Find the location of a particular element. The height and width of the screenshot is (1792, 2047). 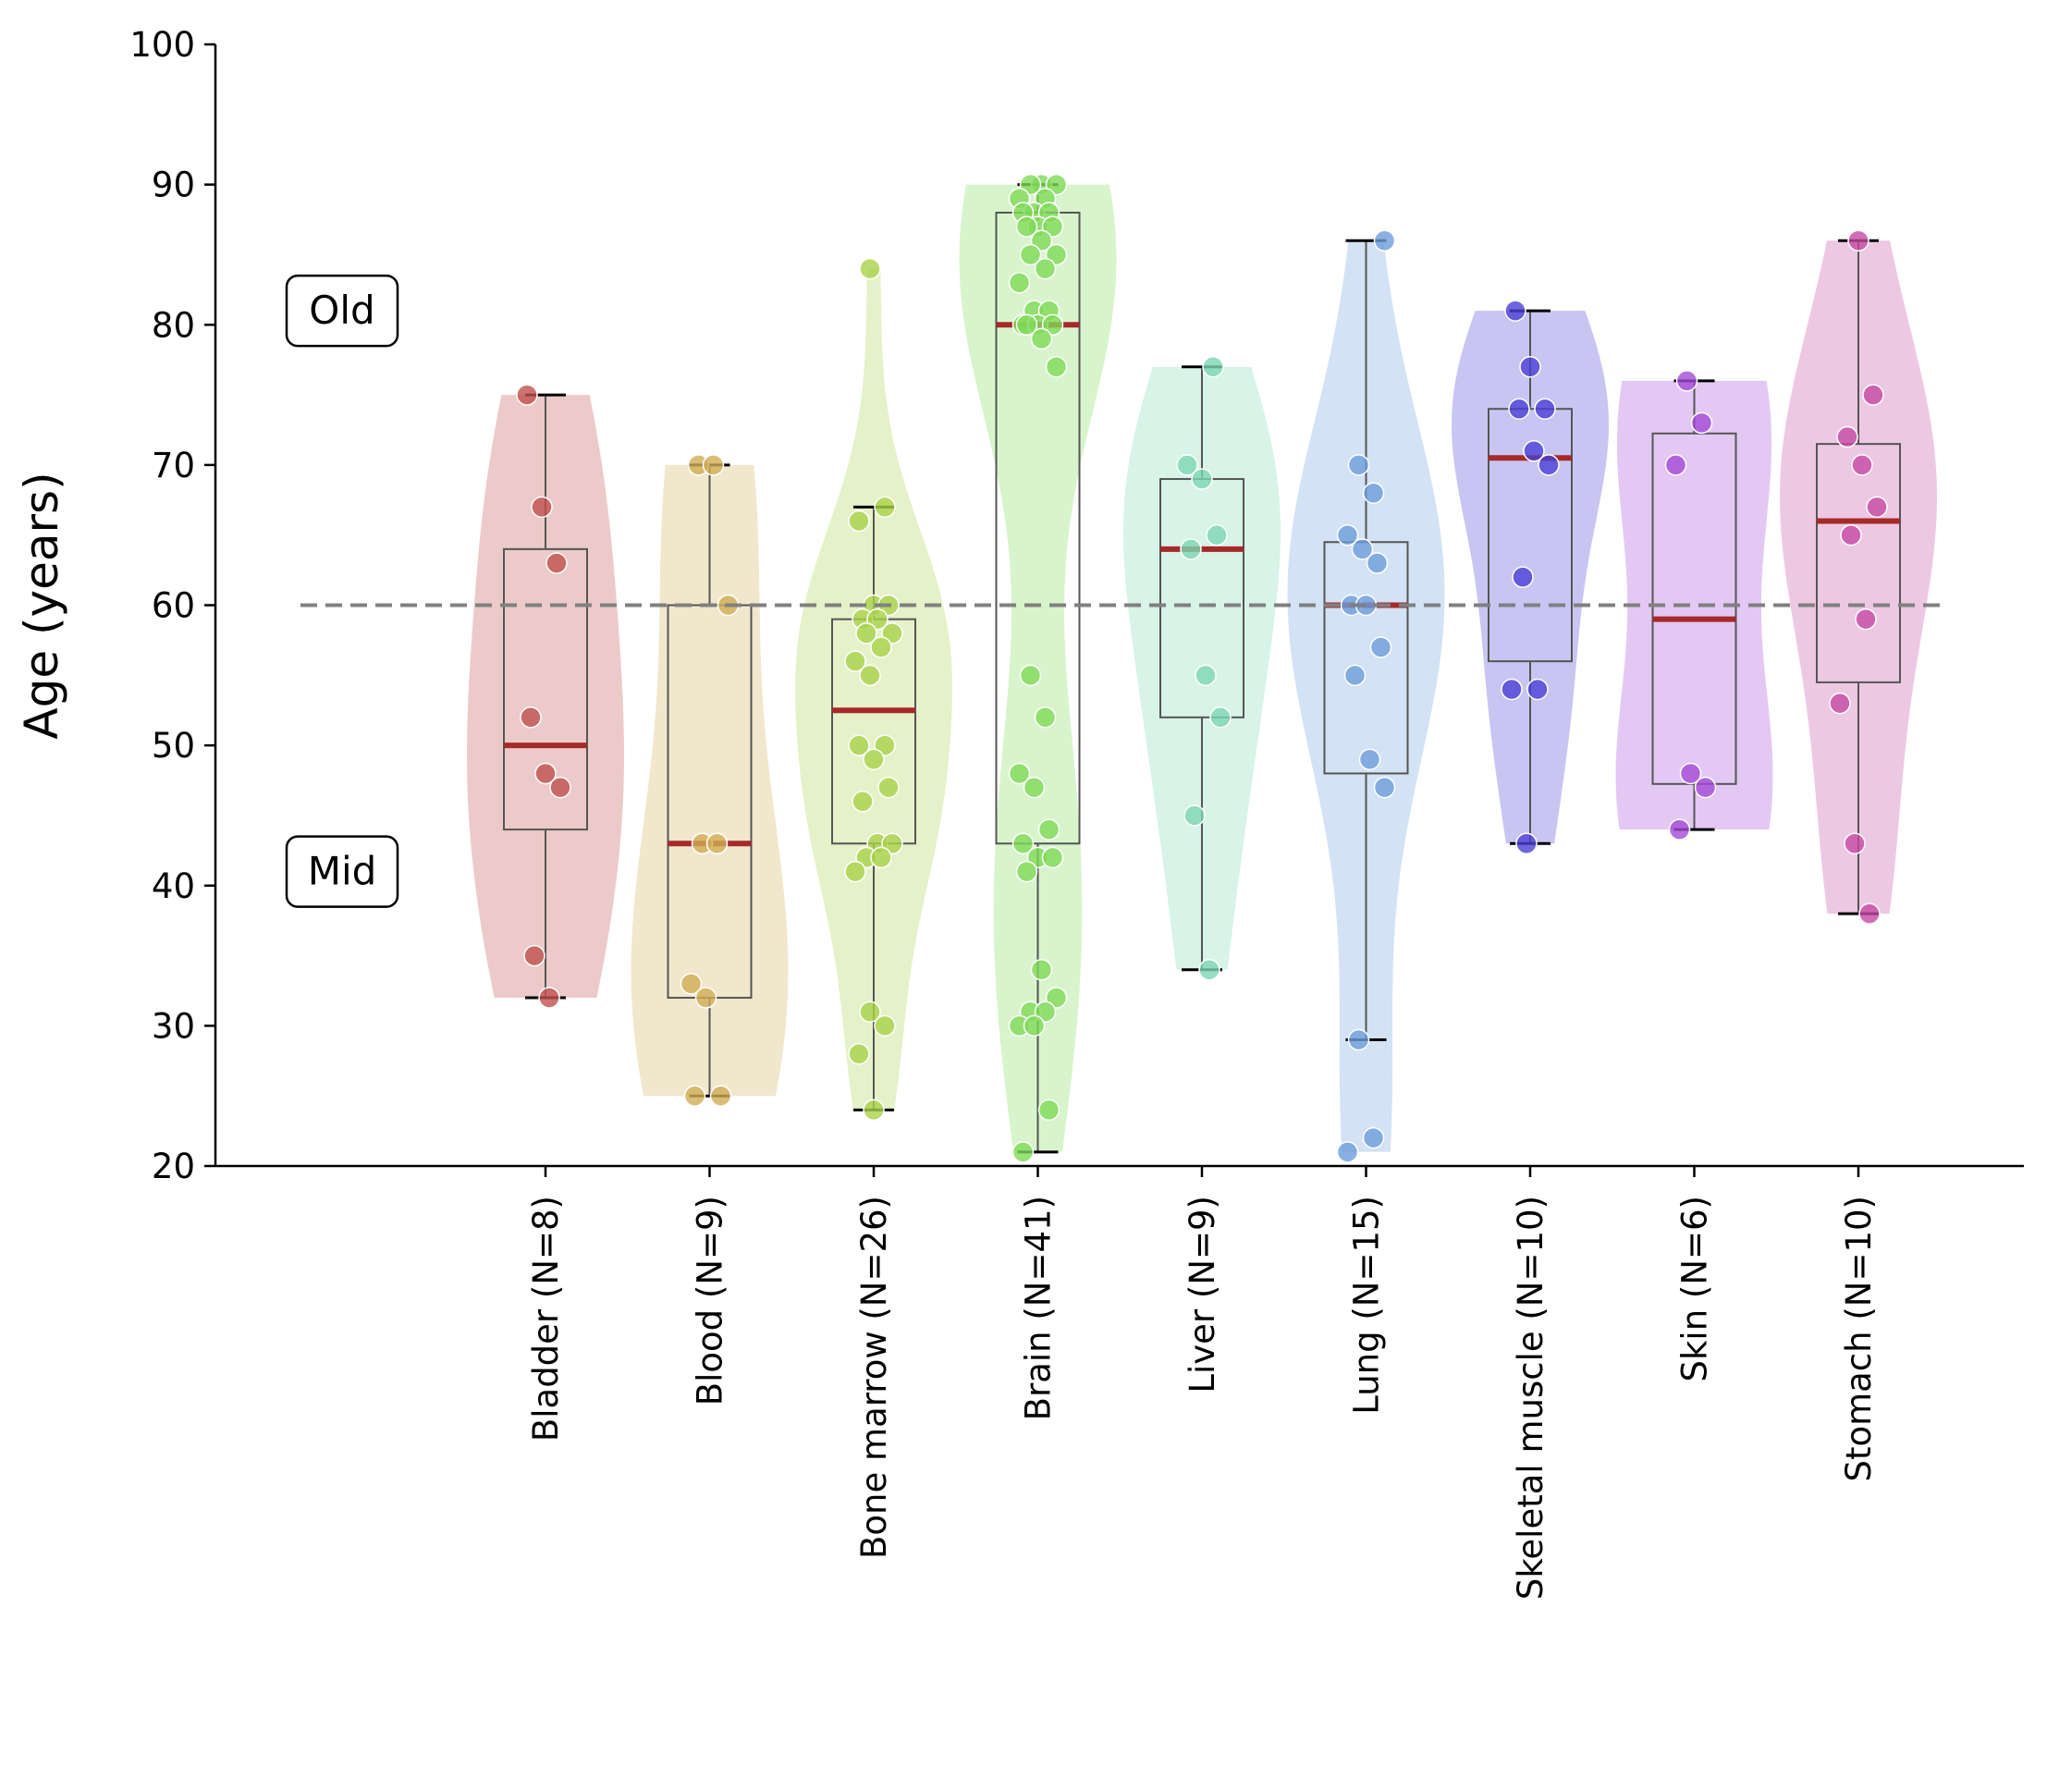

y-tick-label: 30 is located at coordinates (173, 1026).